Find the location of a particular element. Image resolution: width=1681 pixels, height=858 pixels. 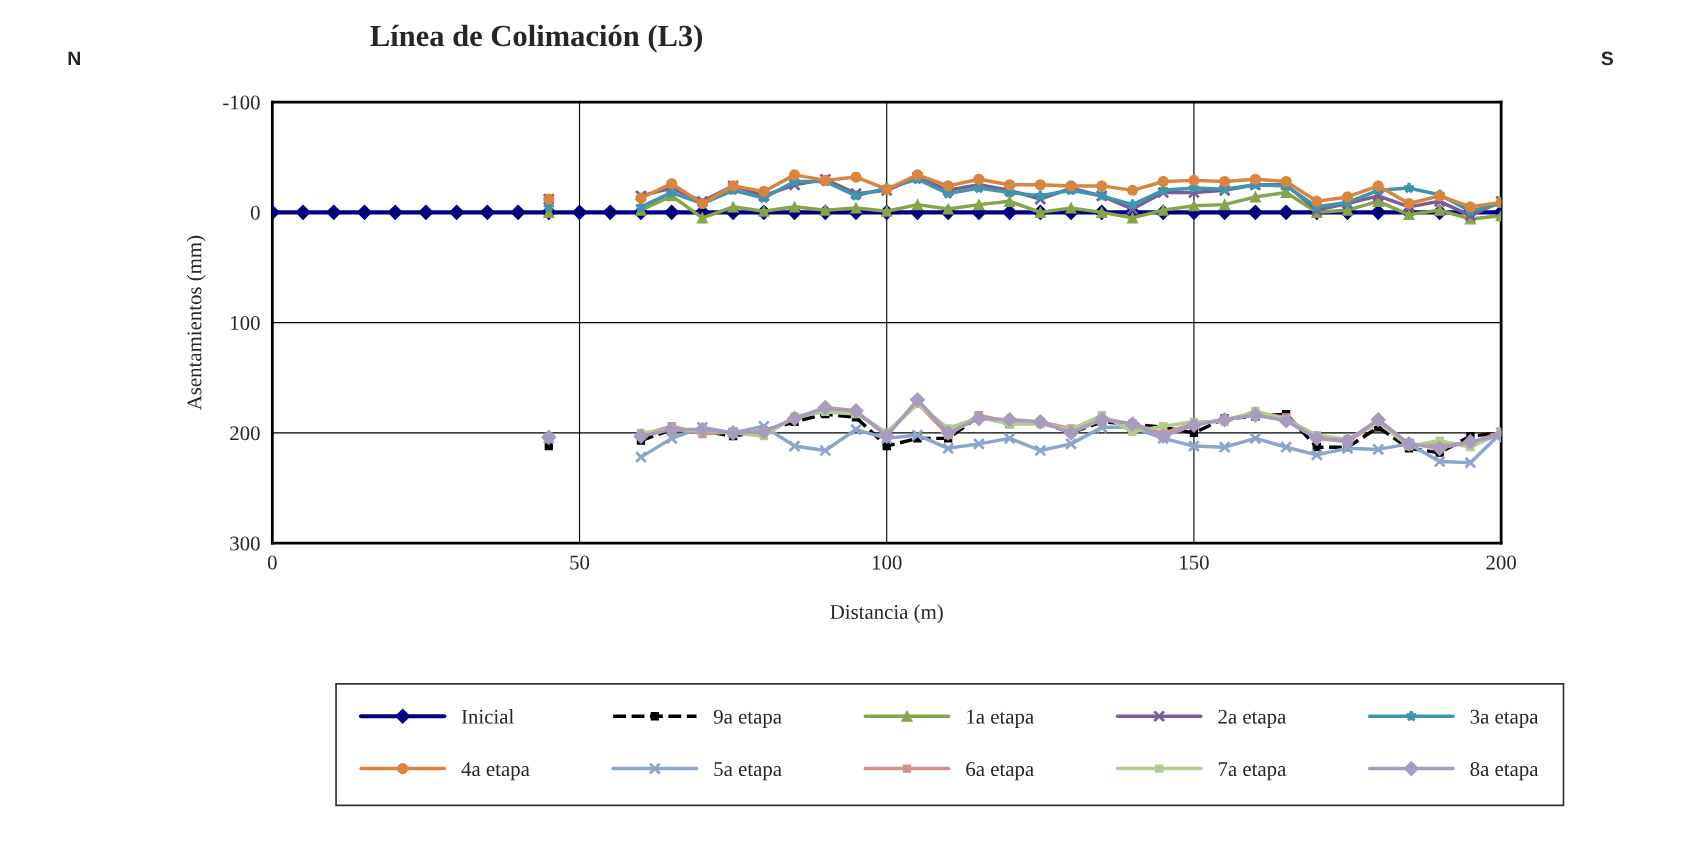

legend-label: 7a etapa is located at coordinates (1252, 771).